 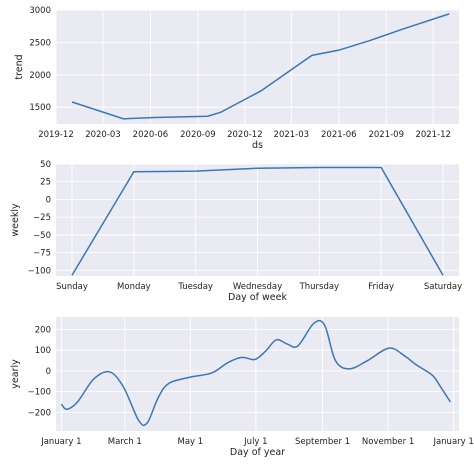 What do you see at coordinates (19, 66) in the screenshot?
I see `y-axis-label: trend` at bounding box center [19, 66].